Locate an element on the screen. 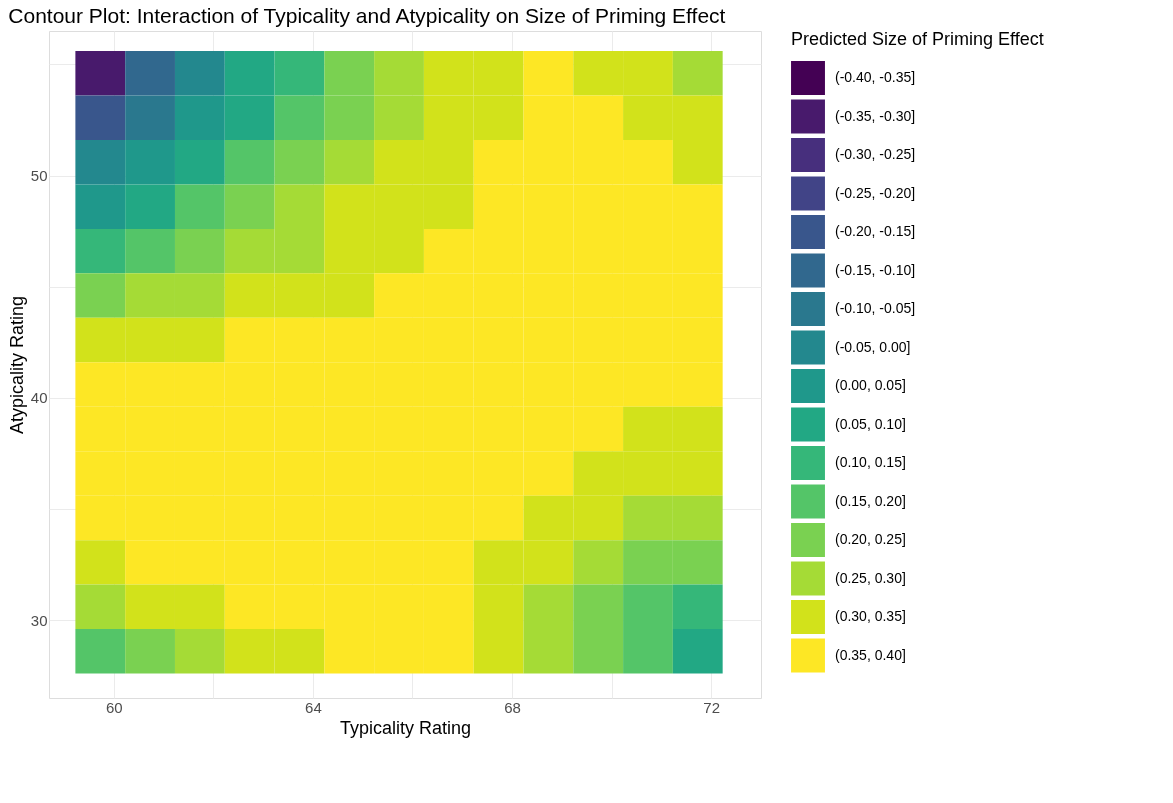 The image size is (1173, 803). color-bar-label: (0.00, 0.05] is located at coordinates (870, 385).